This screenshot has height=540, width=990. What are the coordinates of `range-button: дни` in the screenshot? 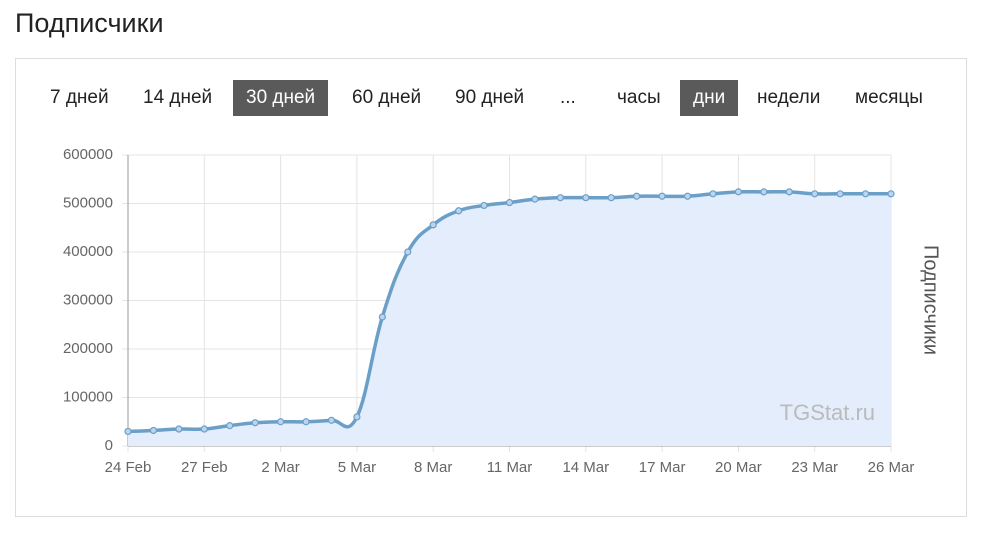 It's located at (709, 98).